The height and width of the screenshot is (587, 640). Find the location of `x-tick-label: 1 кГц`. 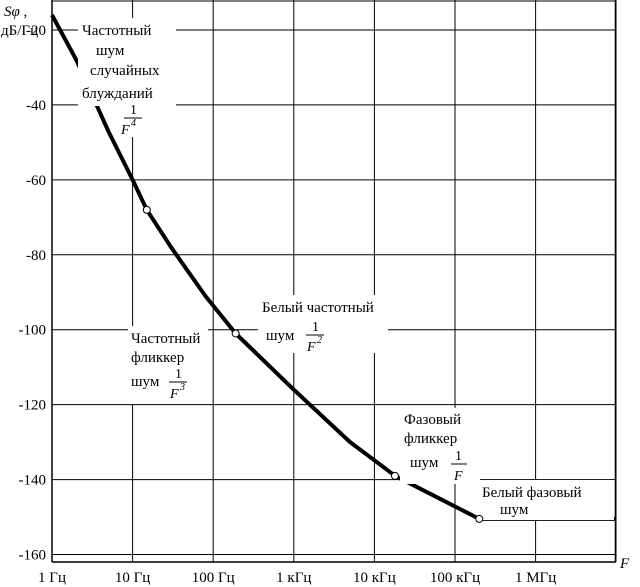

x-tick-label: 1 кГц is located at coordinates (293, 578).